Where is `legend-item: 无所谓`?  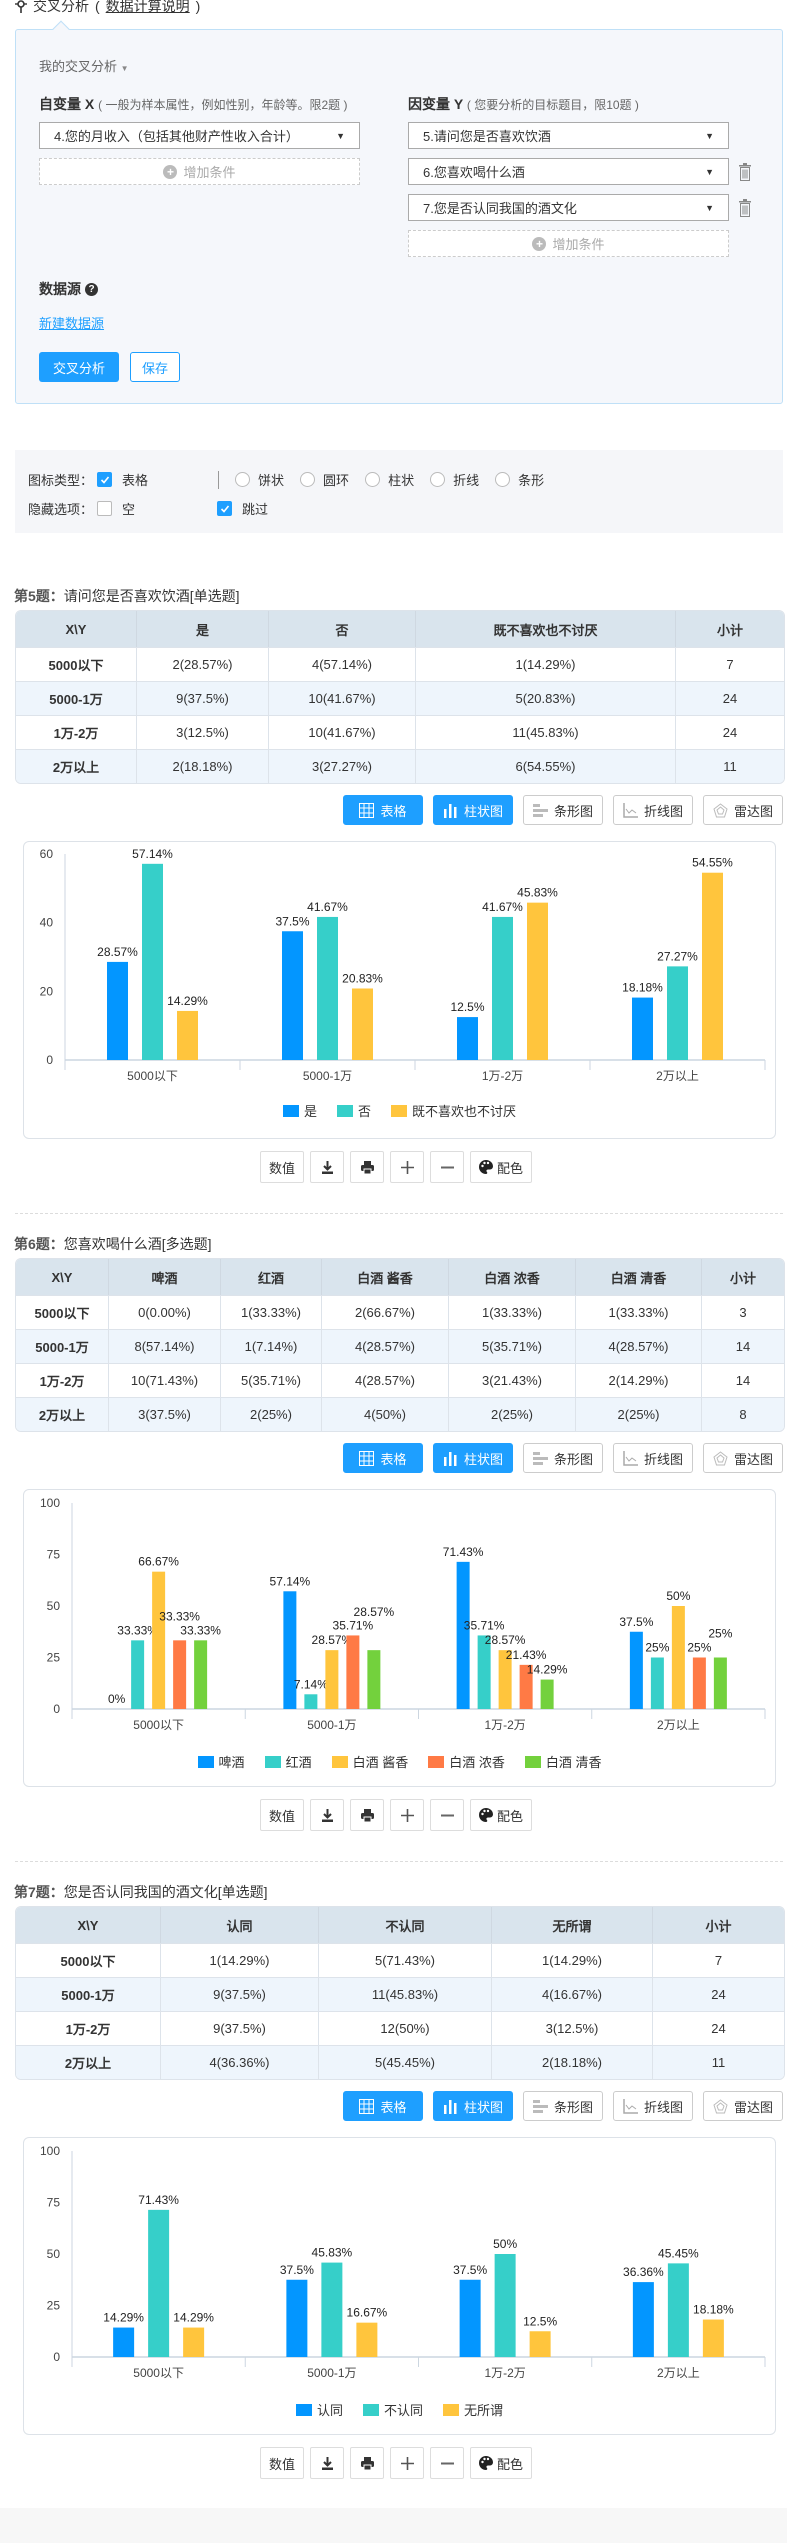
legend-item: 无所谓 is located at coordinates (473, 2409).